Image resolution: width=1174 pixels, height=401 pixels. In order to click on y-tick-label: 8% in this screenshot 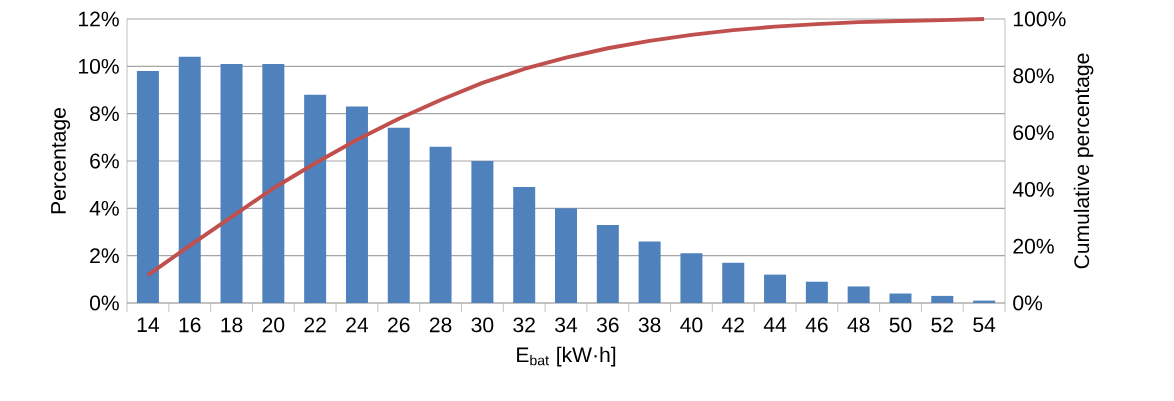, I will do `click(104, 114)`.